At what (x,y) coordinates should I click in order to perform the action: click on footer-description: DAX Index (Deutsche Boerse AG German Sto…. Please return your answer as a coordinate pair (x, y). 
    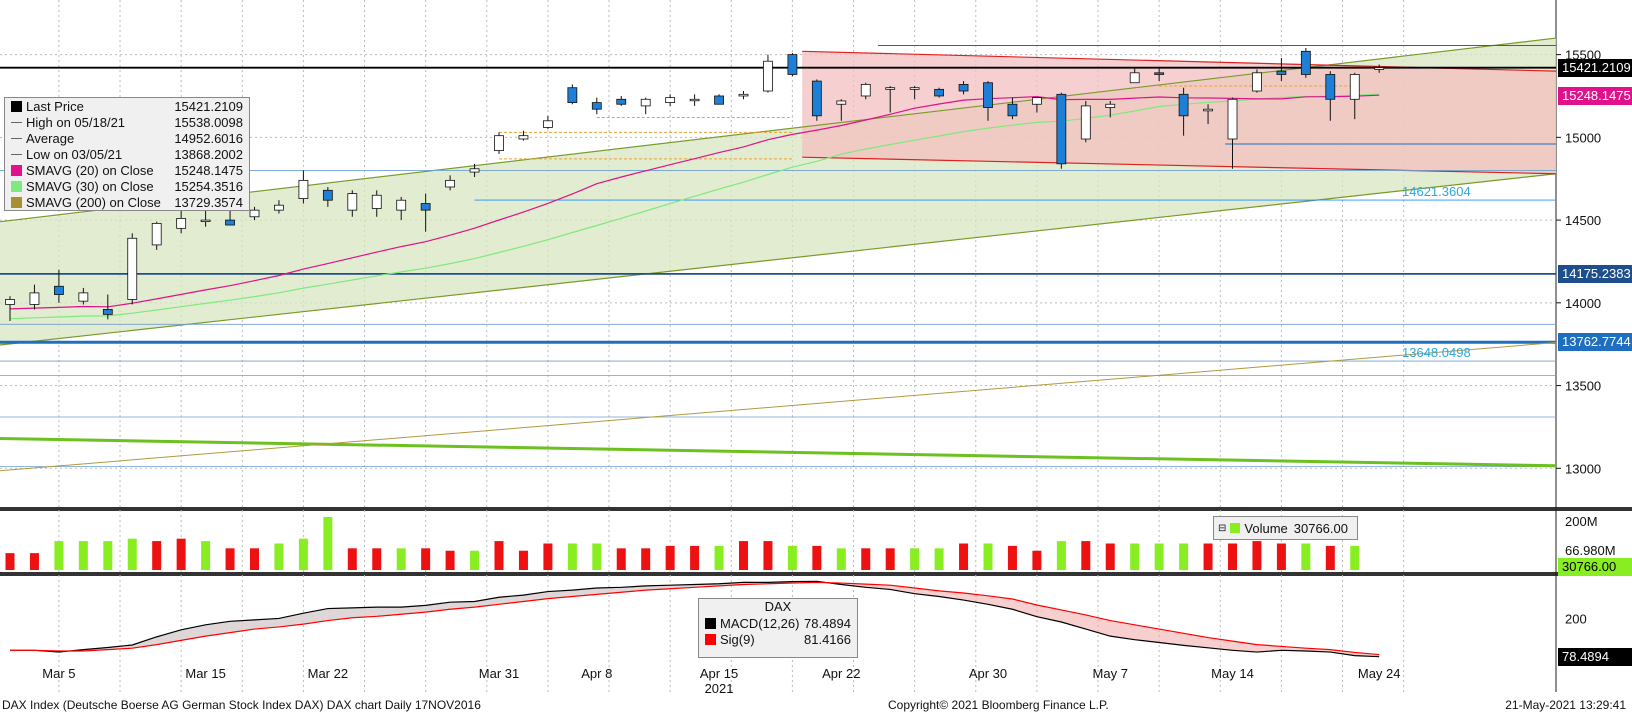
    Looking at the image, I should click on (241, 705).